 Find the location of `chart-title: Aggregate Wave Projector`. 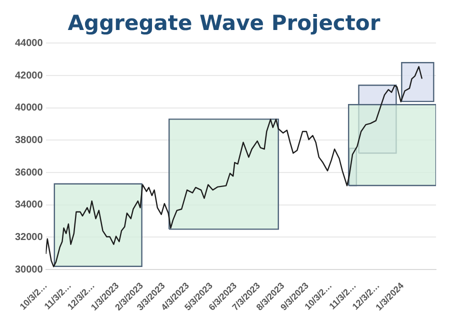

chart-title: Aggregate Wave Projector is located at coordinates (224, 23).